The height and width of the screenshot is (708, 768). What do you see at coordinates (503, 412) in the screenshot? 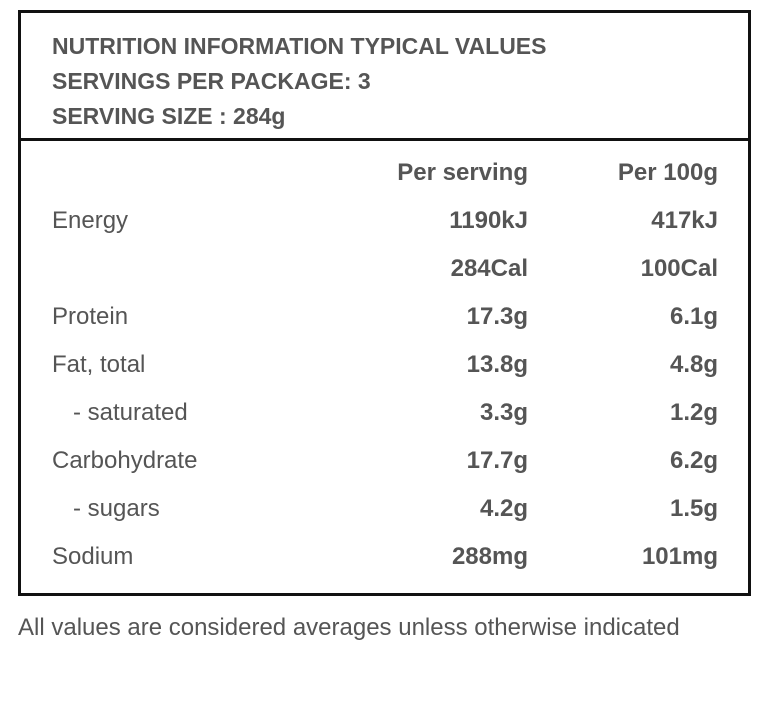
I see `value-per-serving: 3.3g` at bounding box center [503, 412].